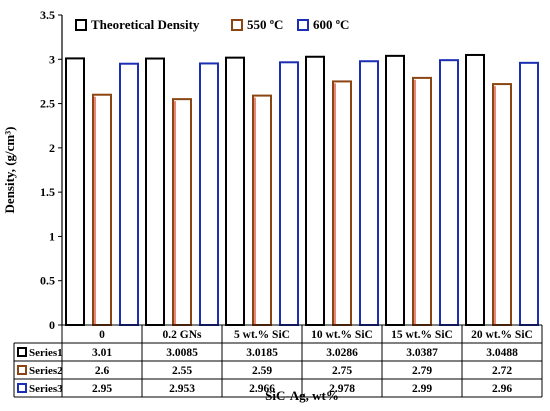 The height and width of the screenshot is (411, 550). What do you see at coordinates (47, 15) in the screenshot?
I see `y-tick-label: 3.5` at bounding box center [47, 15].